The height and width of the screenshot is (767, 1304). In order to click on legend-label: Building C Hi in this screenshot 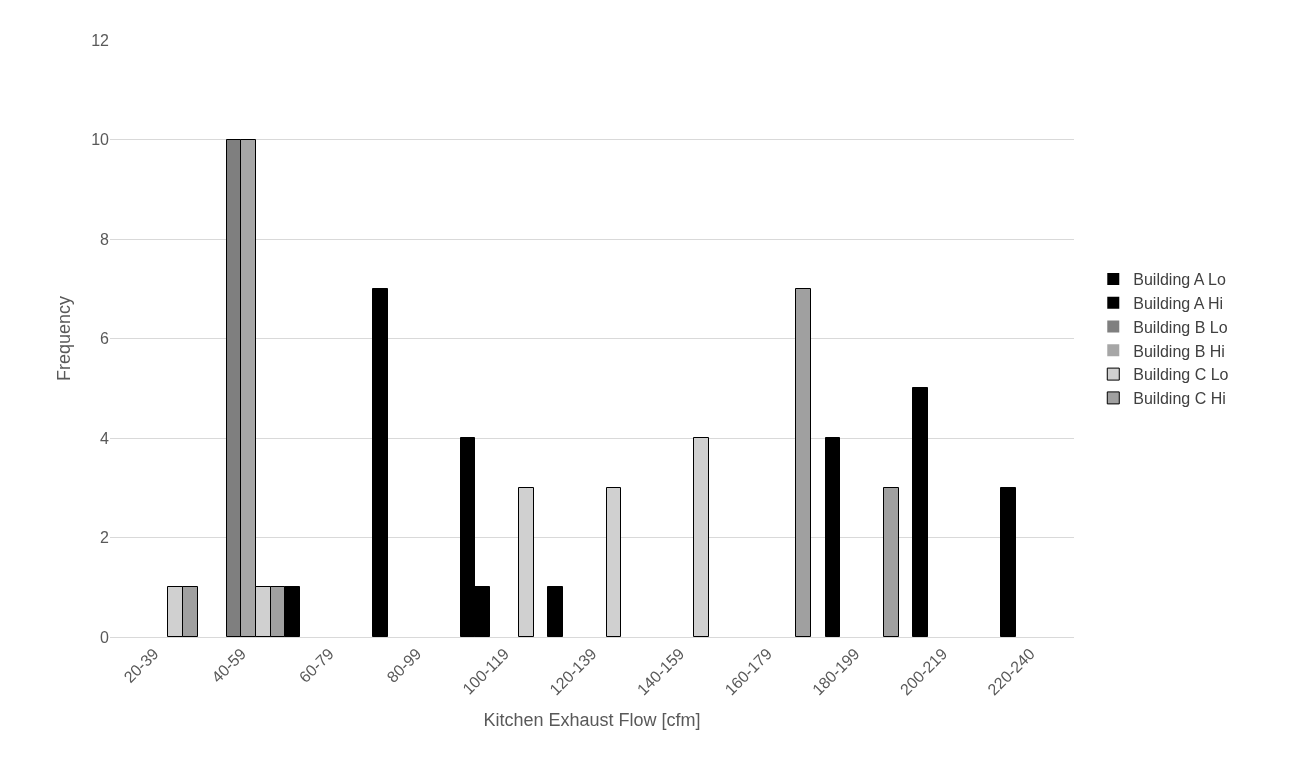, I will do `click(1179, 399)`.